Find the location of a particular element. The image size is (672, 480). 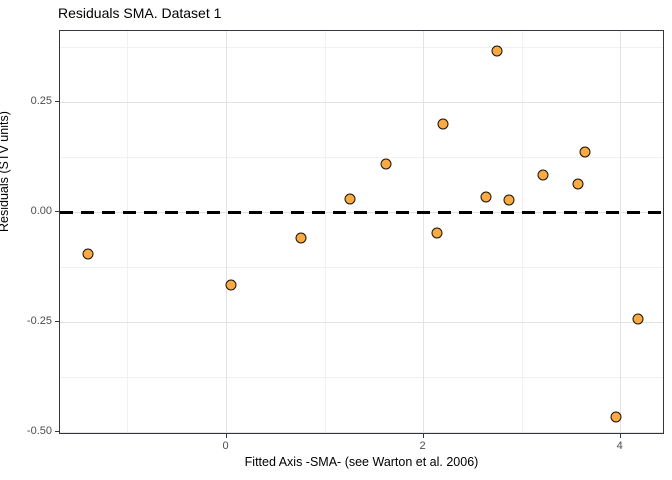

x-tick-label: 2 is located at coordinates (422, 446).